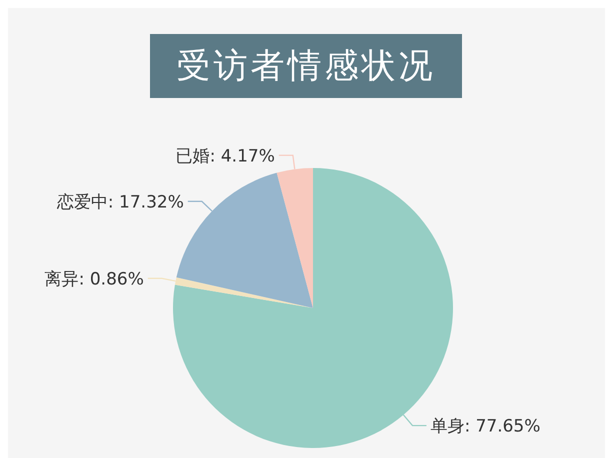 The image size is (613, 458). What do you see at coordinates (485, 426) in the screenshot?
I see `slice-label: 单身: 77.65%` at bounding box center [485, 426].